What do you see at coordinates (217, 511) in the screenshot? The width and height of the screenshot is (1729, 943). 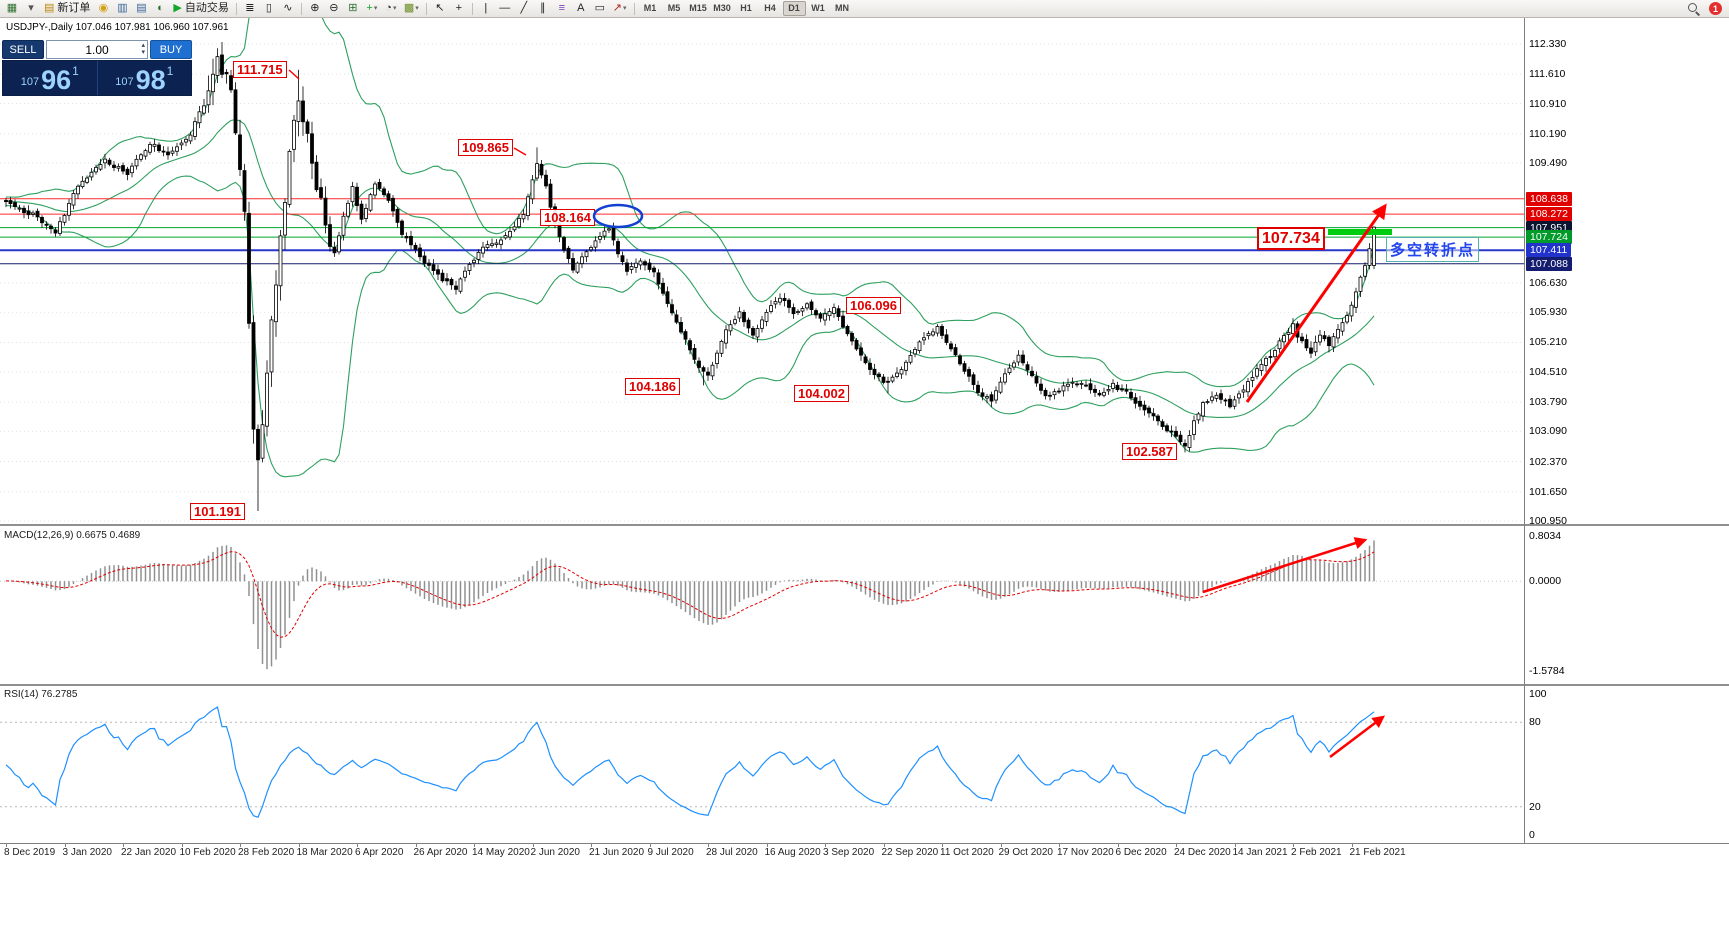 I see `price-annotation-label: 101.191` at bounding box center [217, 511].